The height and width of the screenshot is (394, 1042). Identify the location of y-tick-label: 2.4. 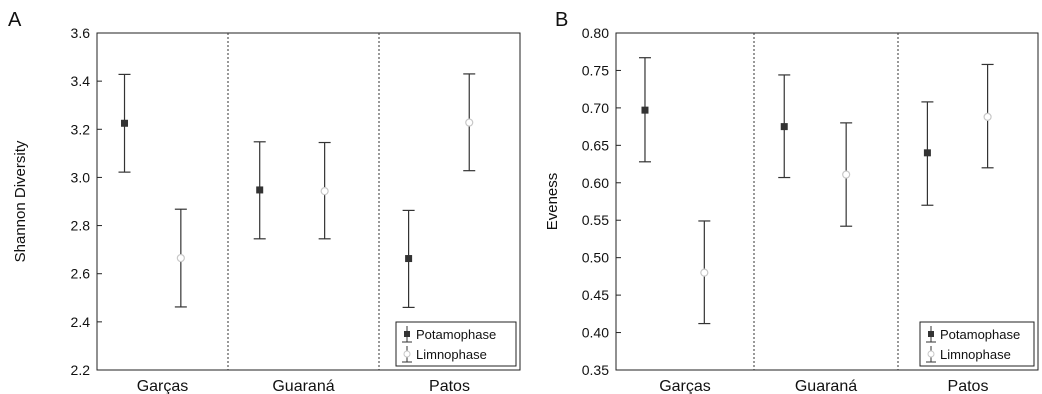
(81, 322).